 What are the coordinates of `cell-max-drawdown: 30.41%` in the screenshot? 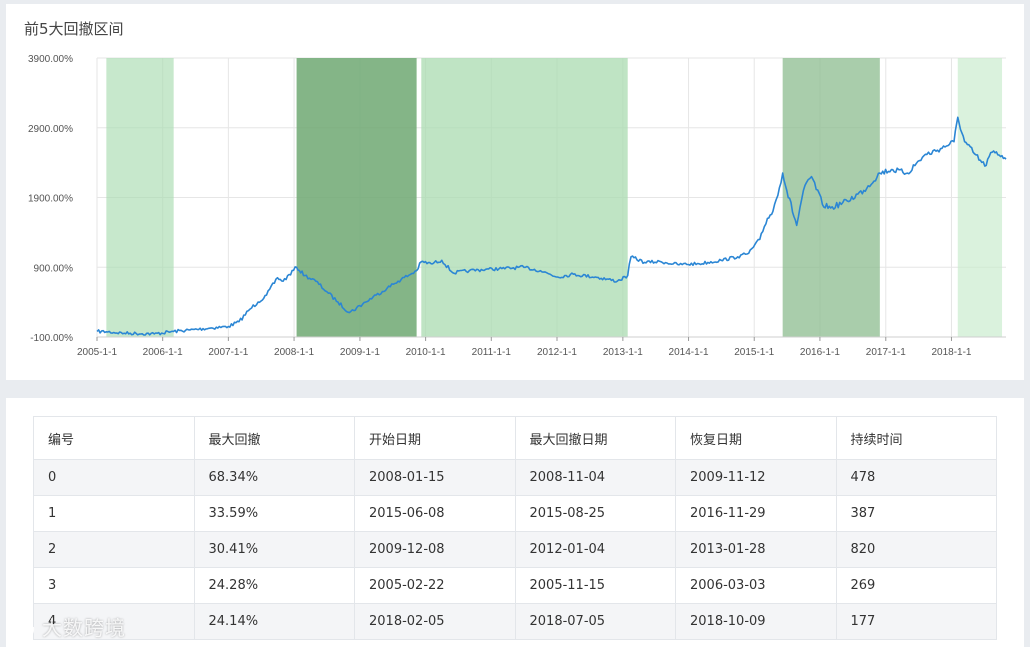 It's located at (274, 549).